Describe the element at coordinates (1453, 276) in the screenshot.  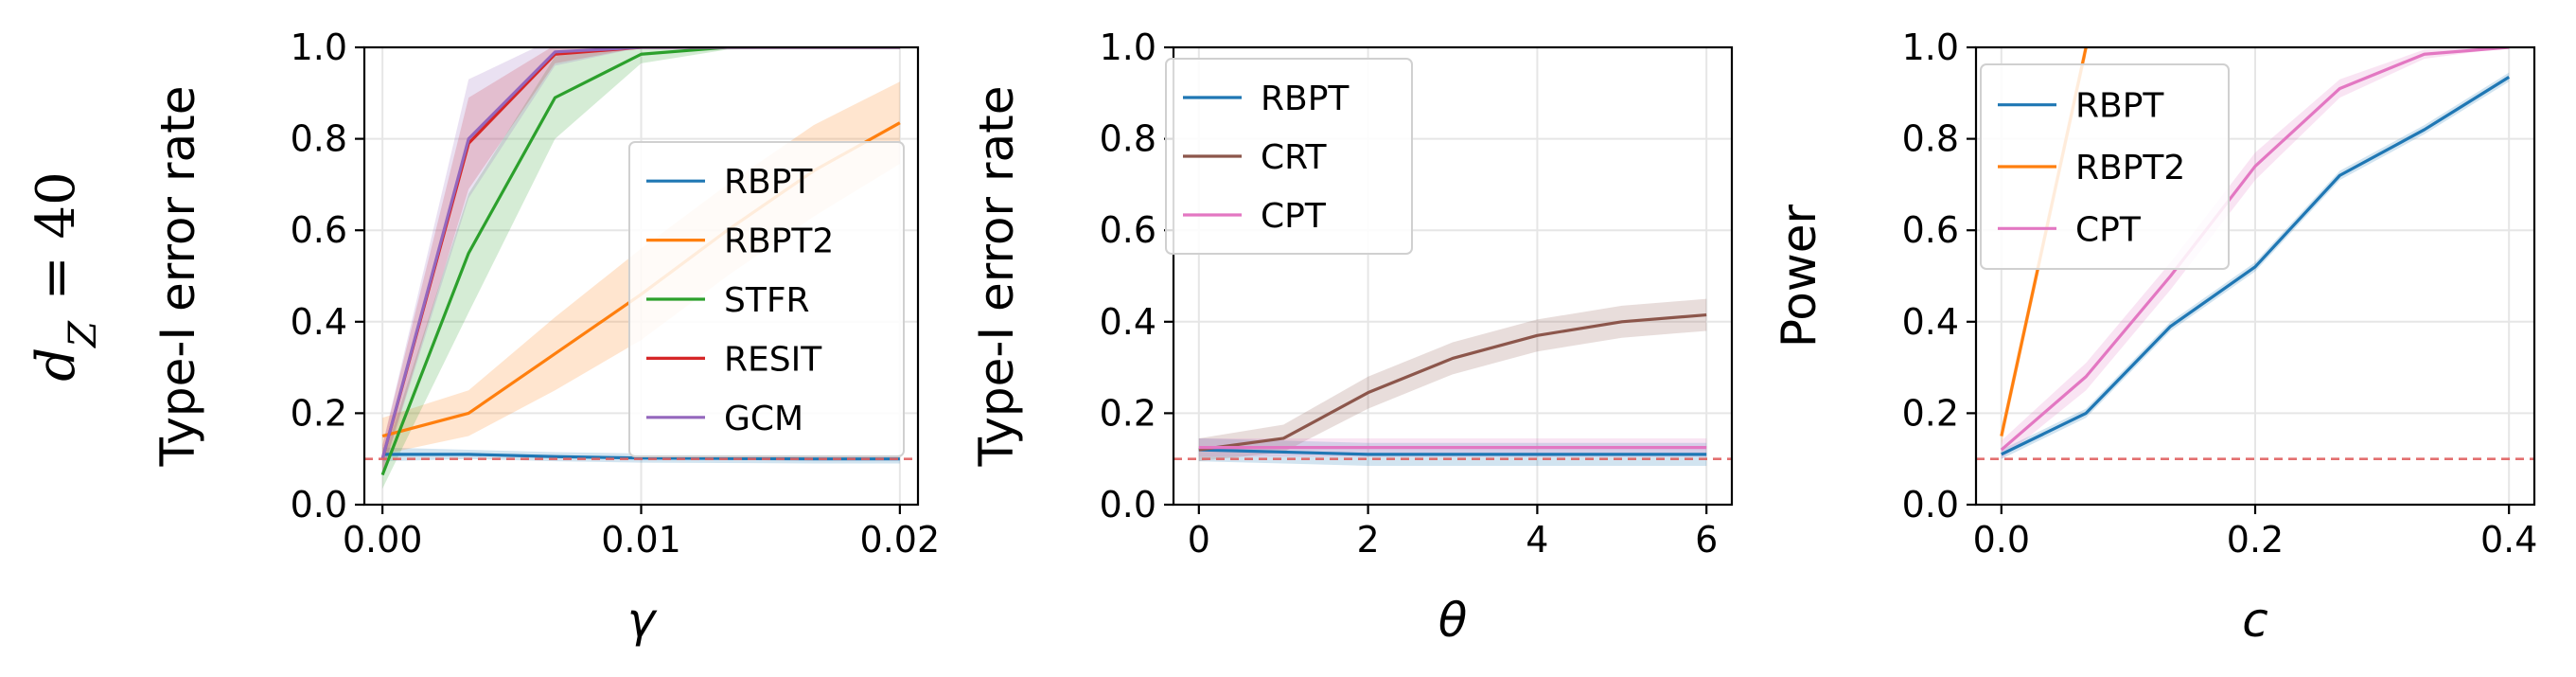
I see `axes-frame` at that location.